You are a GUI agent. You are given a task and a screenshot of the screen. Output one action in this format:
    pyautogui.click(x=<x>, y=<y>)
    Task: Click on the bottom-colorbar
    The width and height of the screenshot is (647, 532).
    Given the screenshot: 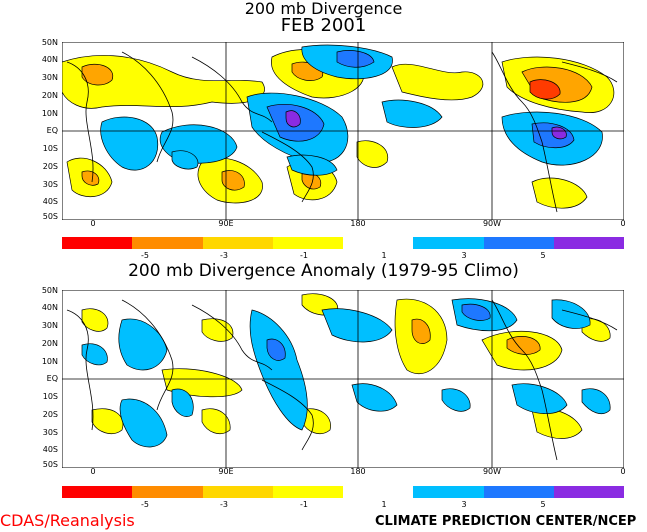 What is the action you would take?
    pyautogui.click(x=343, y=492)
    